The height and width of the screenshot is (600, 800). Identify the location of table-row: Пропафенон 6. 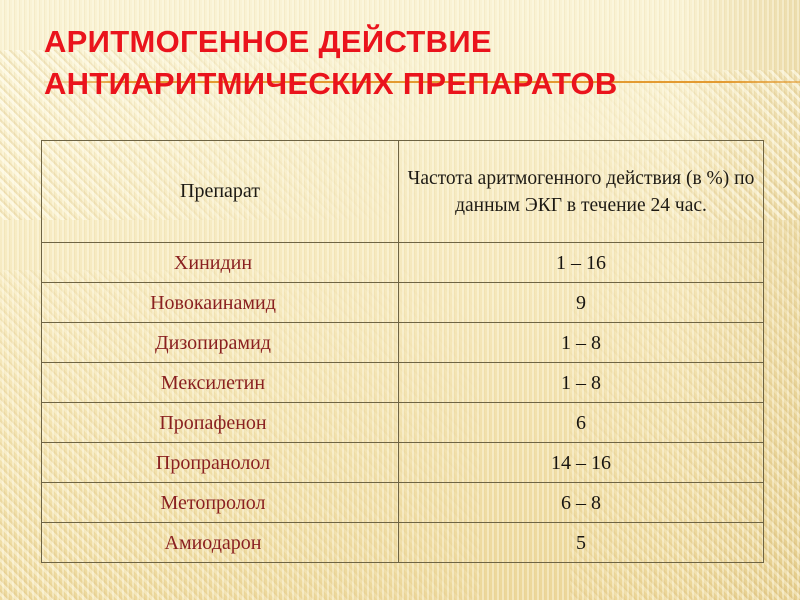
(402, 422).